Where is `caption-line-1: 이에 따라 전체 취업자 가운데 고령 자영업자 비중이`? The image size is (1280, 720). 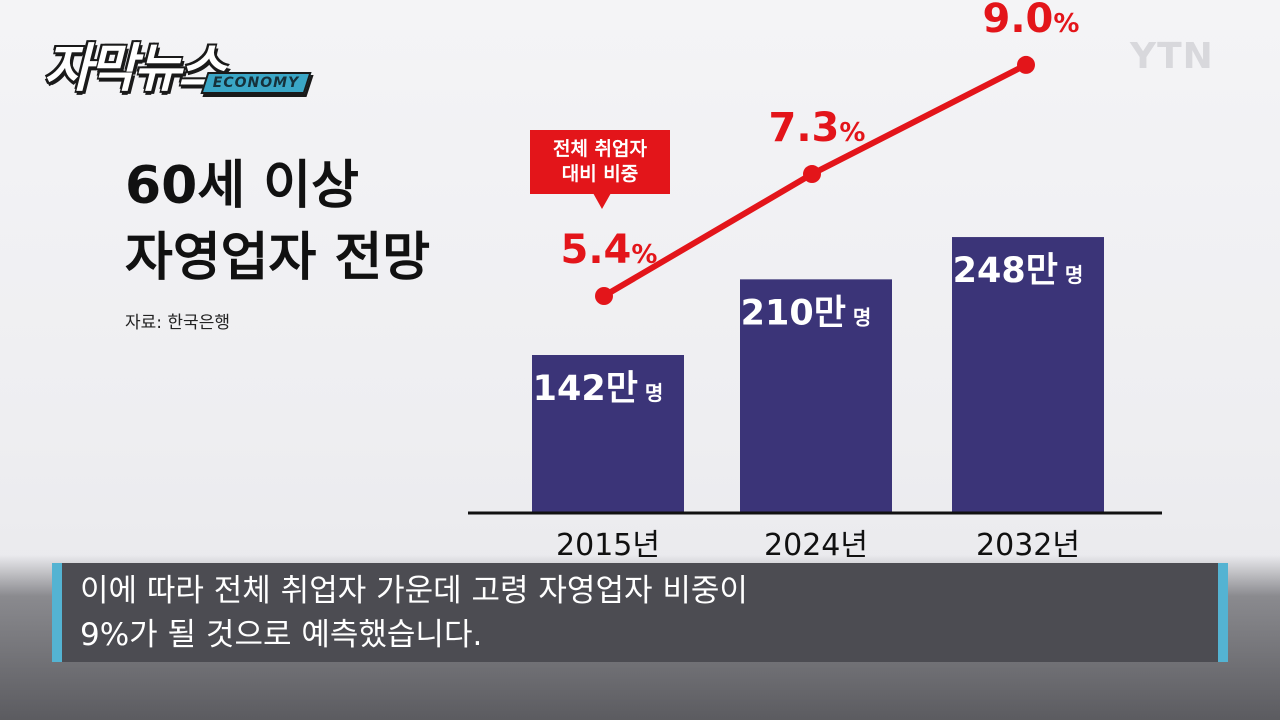 caption-line-1: 이에 따라 전체 취업자 가운데 고령 자영업자 비중이 is located at coordinates (414, 591).